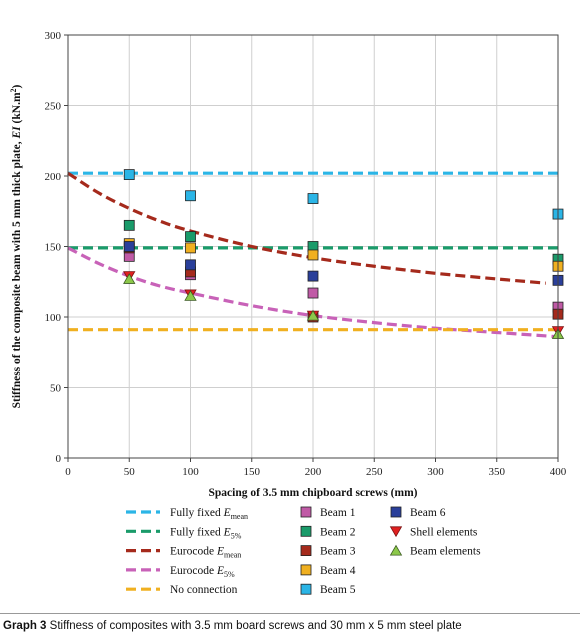 The height and width of the screenshot is (644, 580). Describe the element at coordinates (444, 532) in the screenshot. I see `legend-label-shell-elements: Shell elements` at that location.